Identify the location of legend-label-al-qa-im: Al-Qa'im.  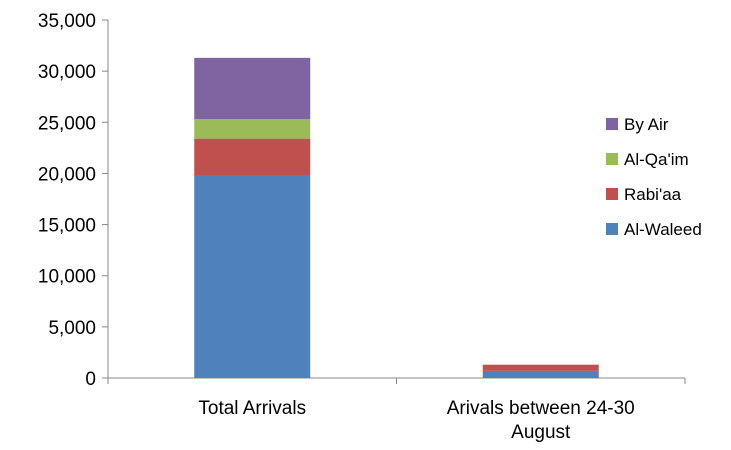
(656, 159).